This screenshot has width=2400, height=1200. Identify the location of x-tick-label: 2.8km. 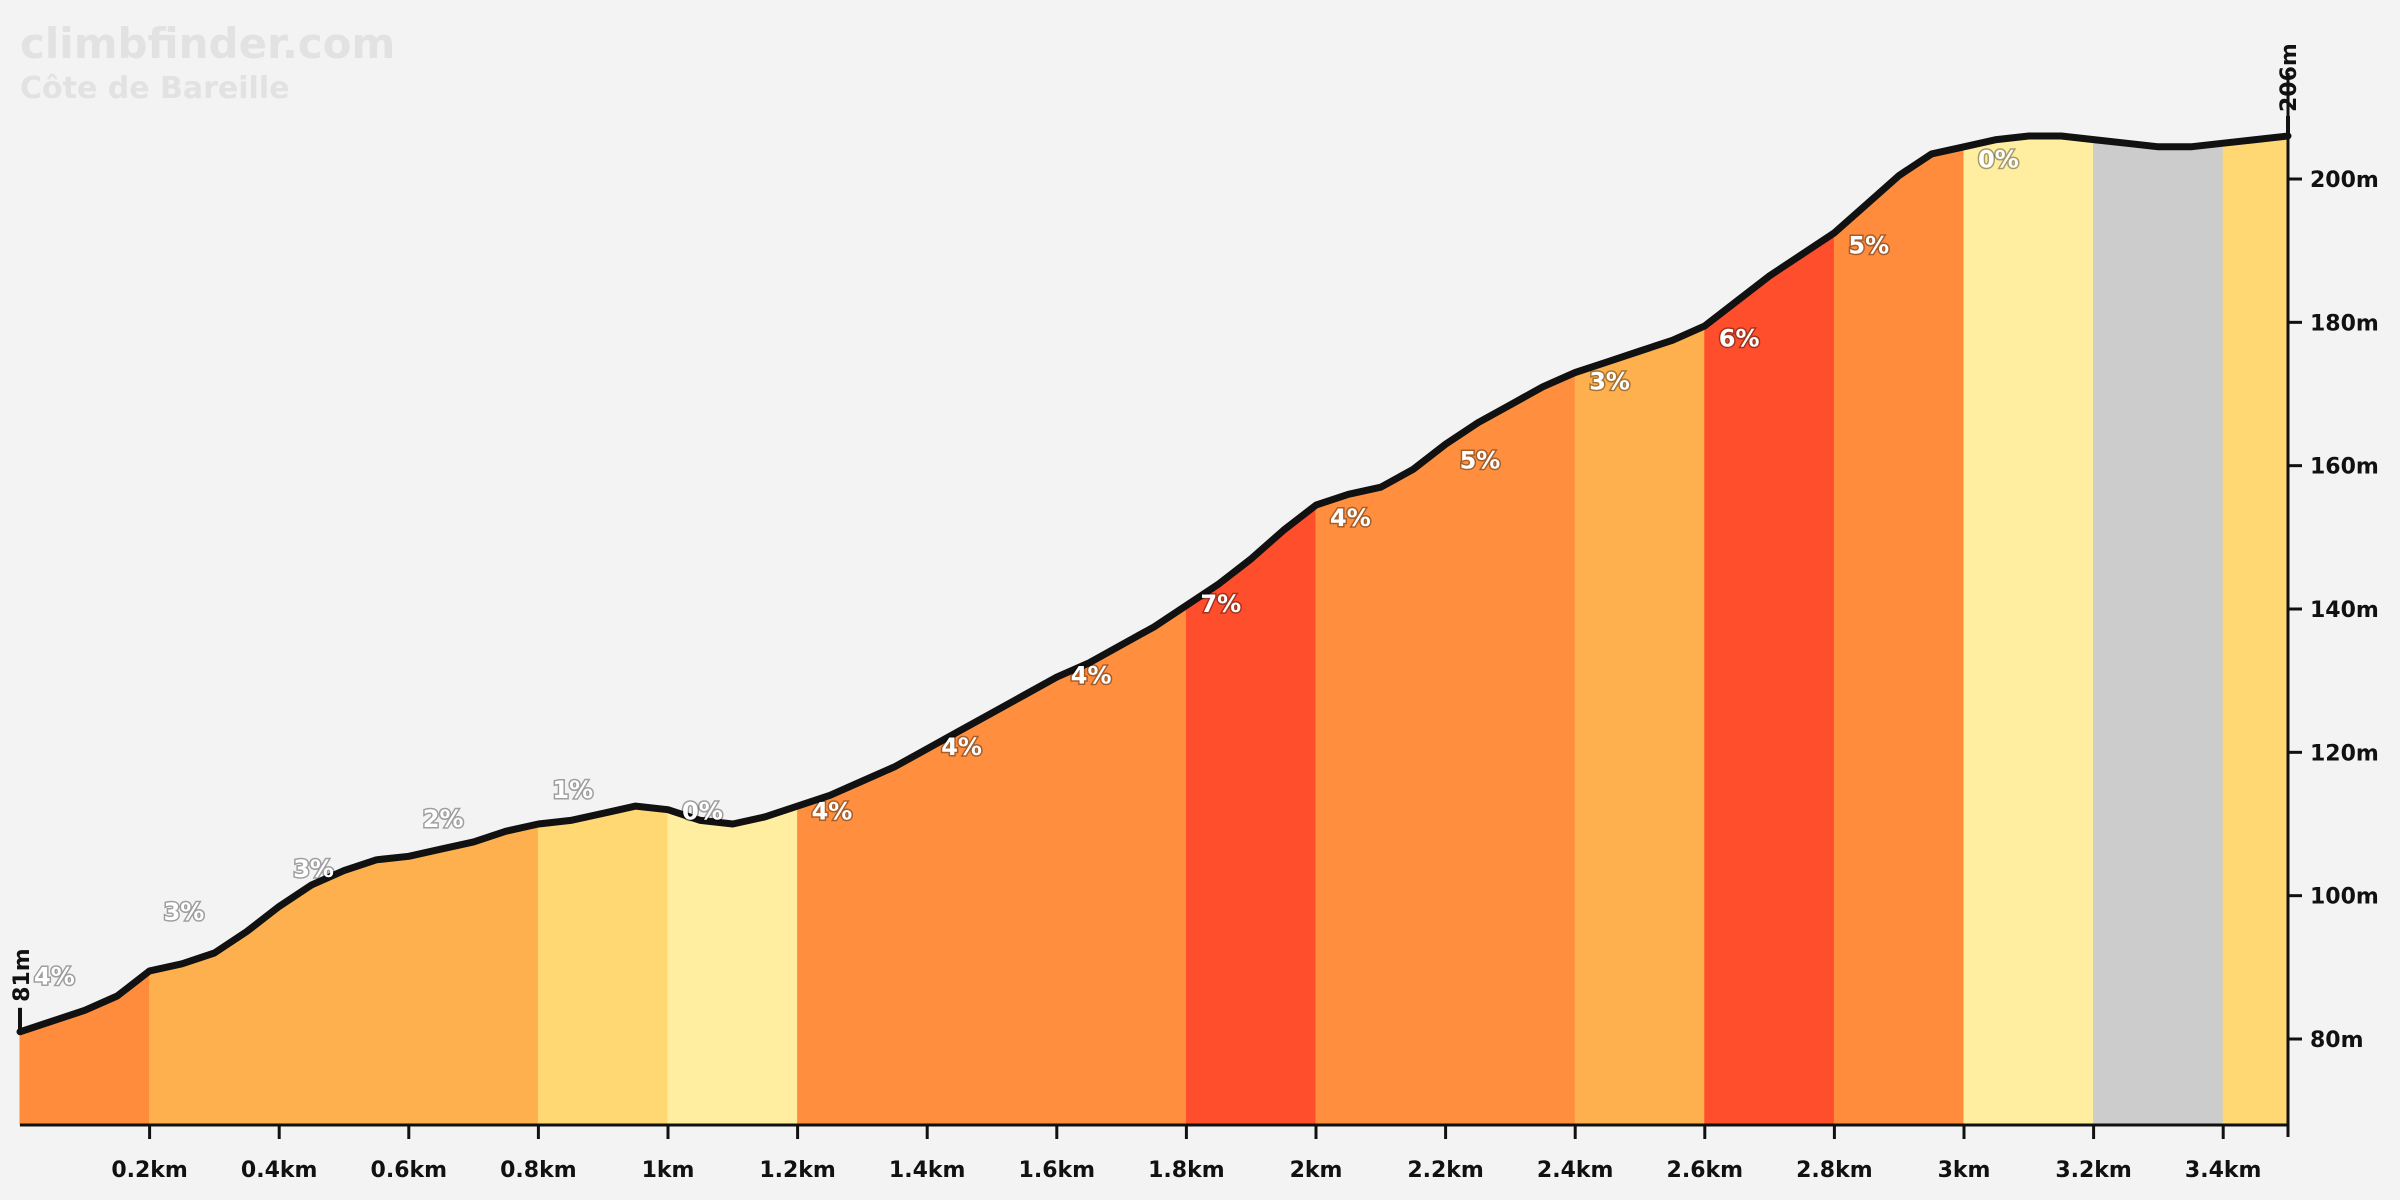
(1834, 1170).